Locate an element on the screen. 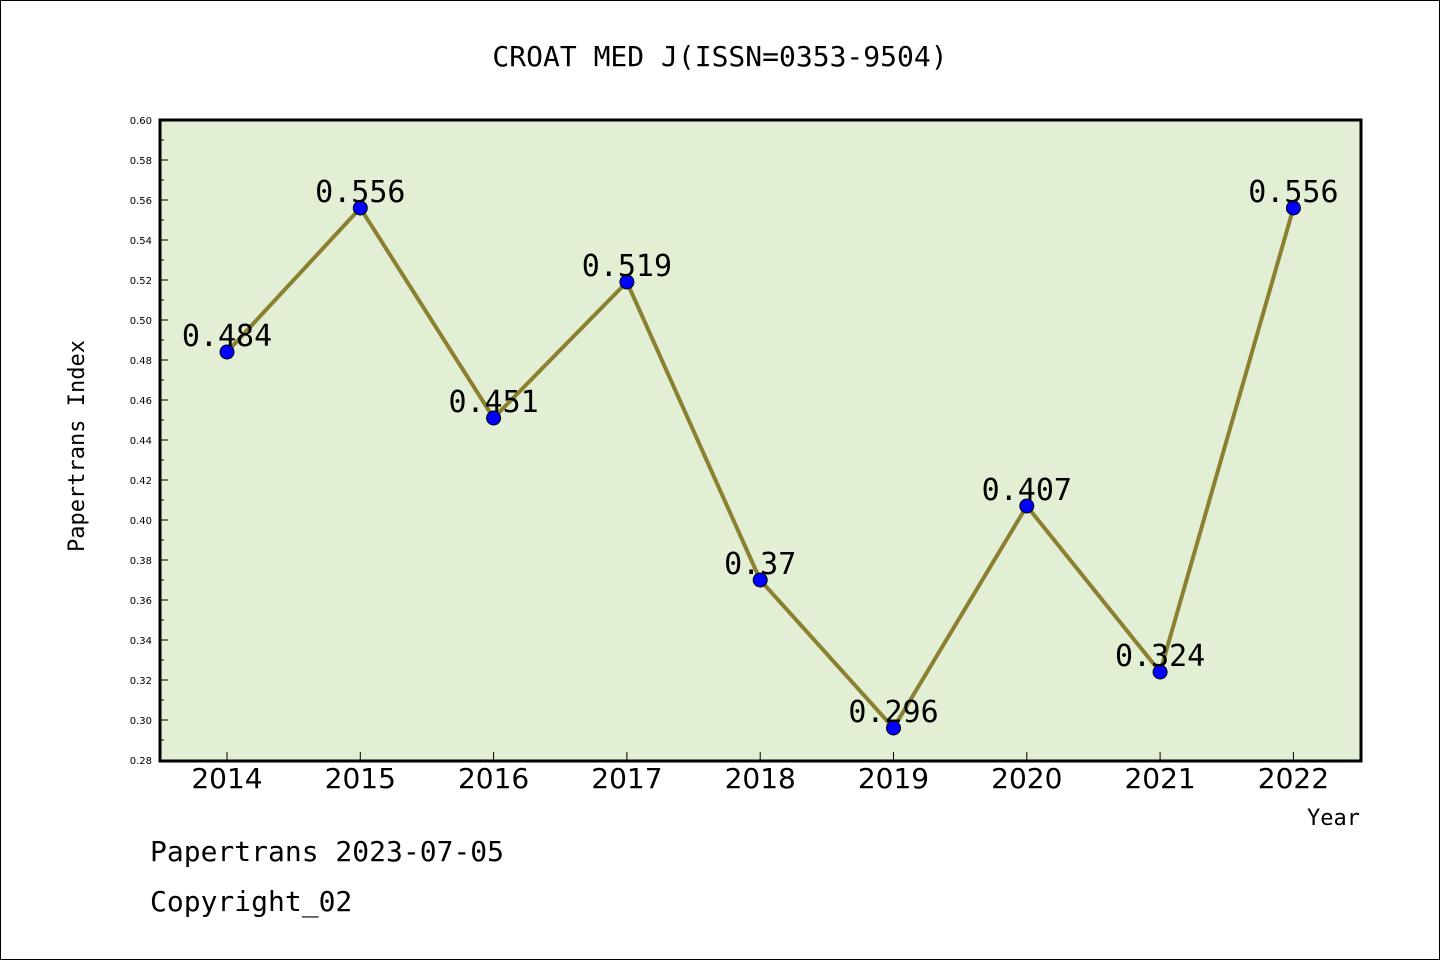  y-tick-label: 0.42 is located at coordinates (141, 481).